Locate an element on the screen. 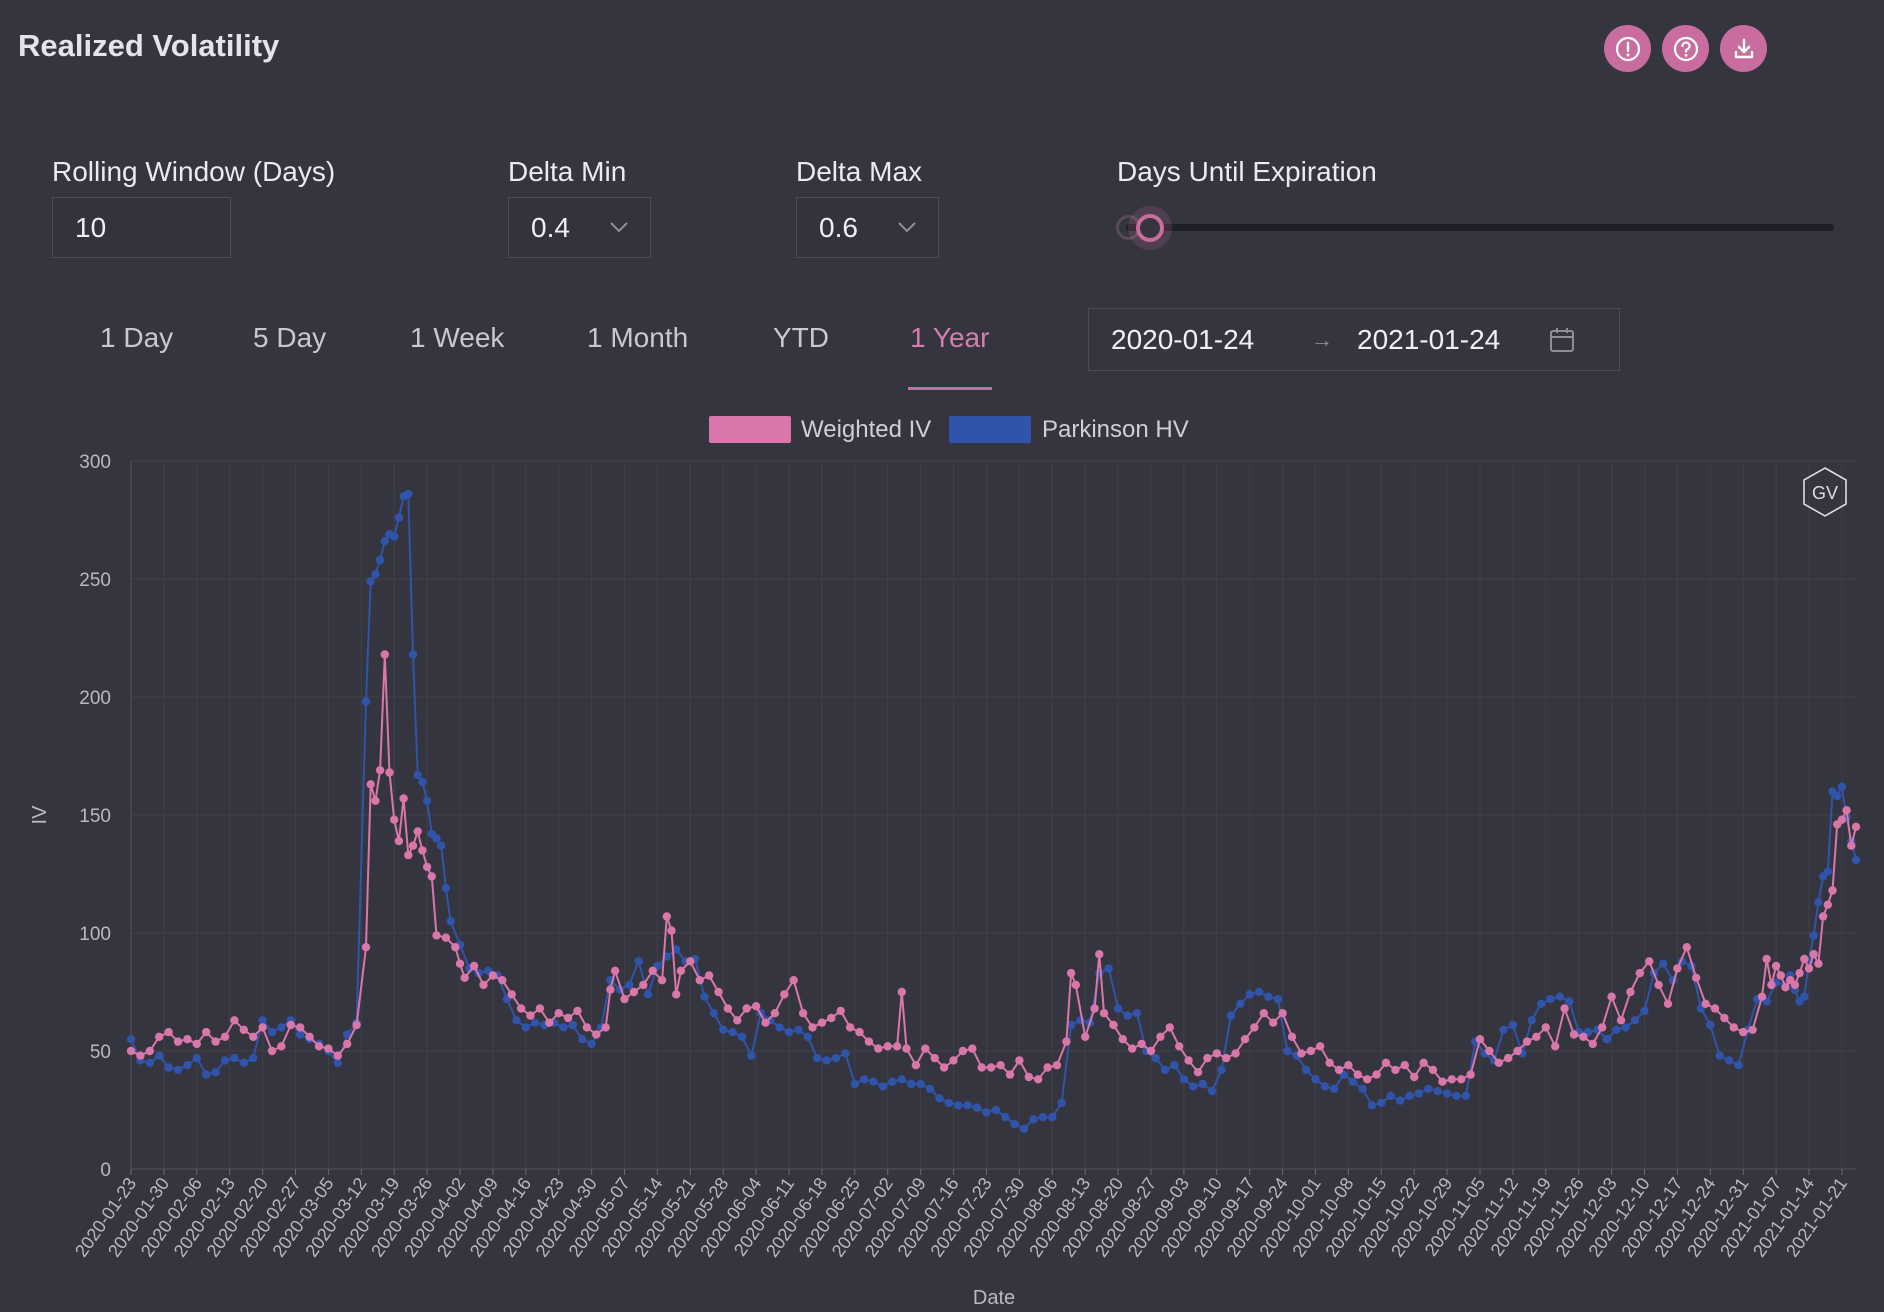  date-range-picker: 2020-01-24 → 2021-01-24 is located at coordinates (1354, 339).